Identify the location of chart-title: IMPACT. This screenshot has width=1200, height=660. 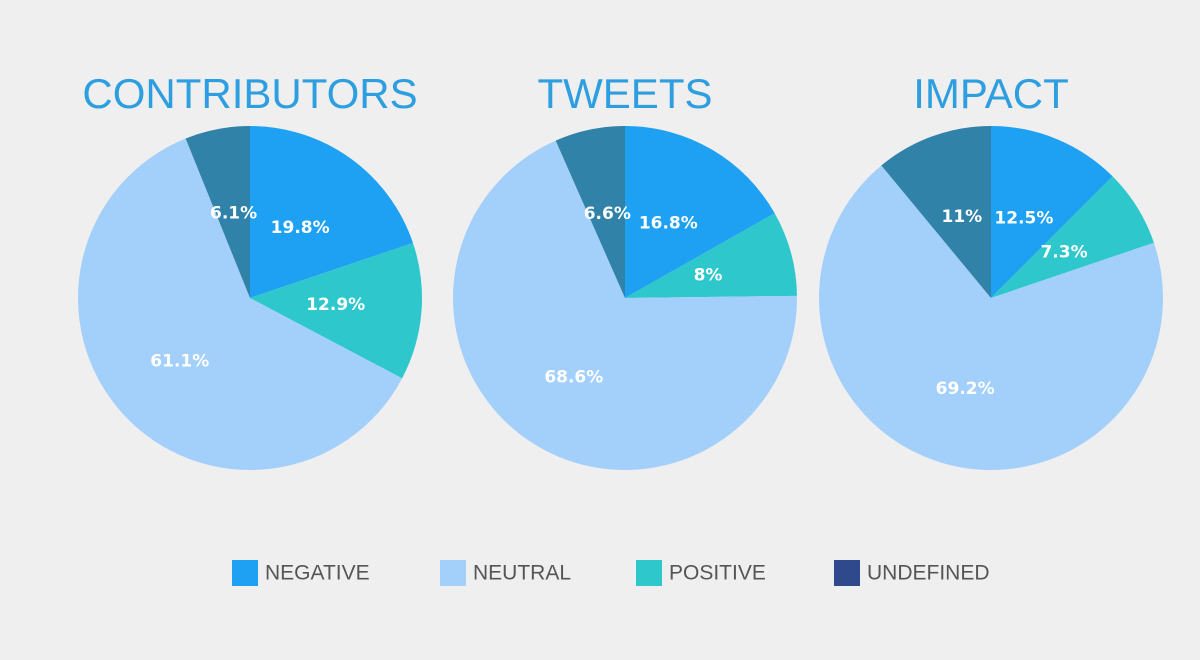
(991, 93).